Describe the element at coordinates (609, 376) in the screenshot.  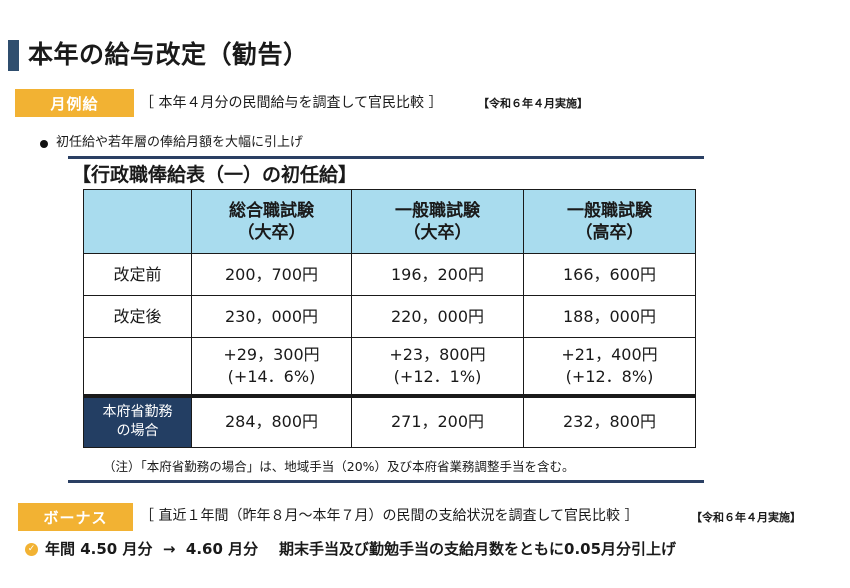
I see `diff-percent: (+12．8%)` at that location.